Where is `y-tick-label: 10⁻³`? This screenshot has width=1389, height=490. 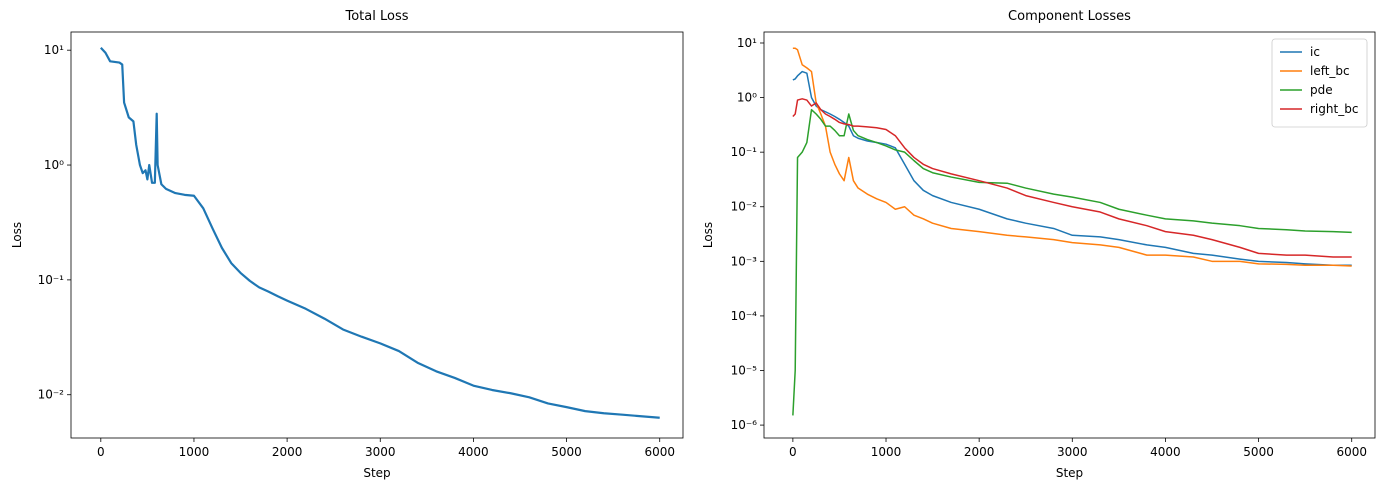
y-tick-label: 10⁻³ is located at coordinates (744, 261).